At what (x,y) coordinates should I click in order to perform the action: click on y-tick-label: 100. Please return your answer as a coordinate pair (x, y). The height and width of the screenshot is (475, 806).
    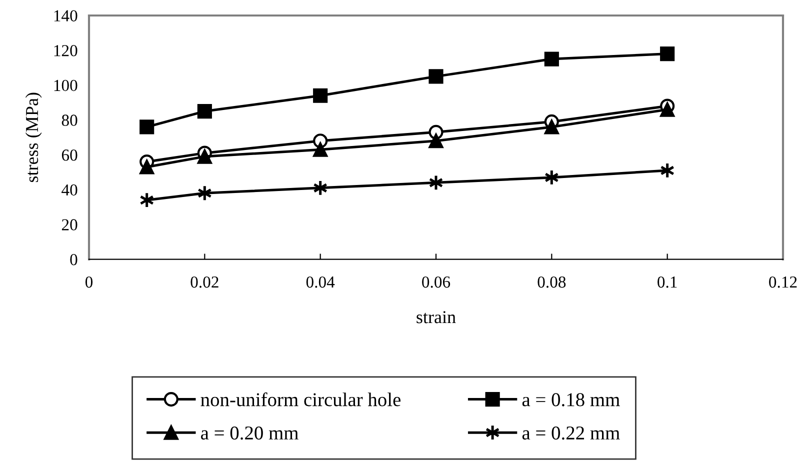
    Looking at the image, I should click on (66, 86).